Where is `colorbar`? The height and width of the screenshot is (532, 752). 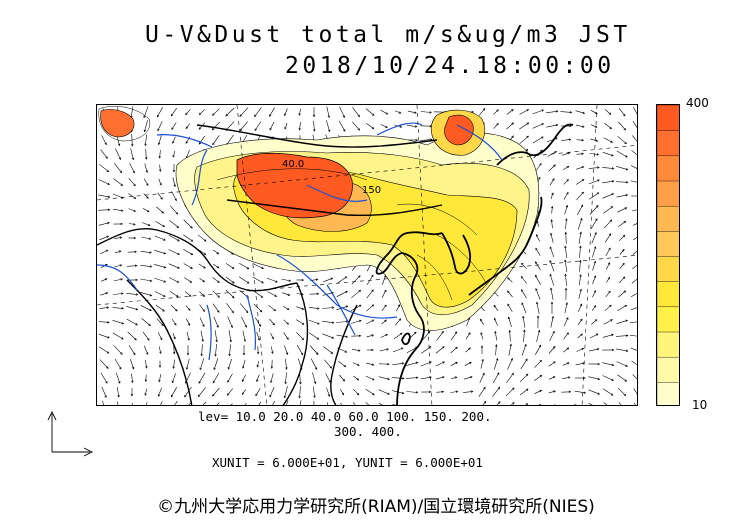
colorbar is located at coordinates (668, 255).